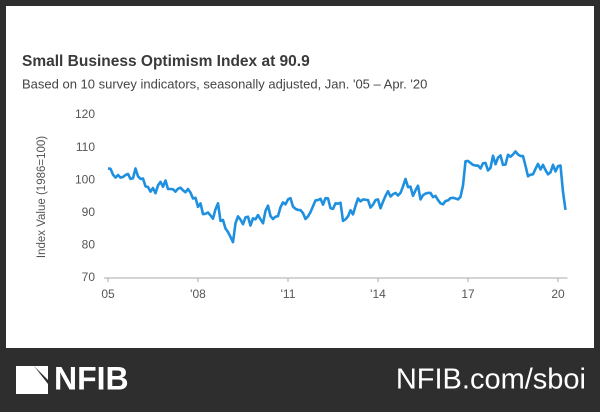  What do you see at coordinates (85, 114) in the screenshot?
I see `y-tick-label: 120` at bounding box center [85, 114].